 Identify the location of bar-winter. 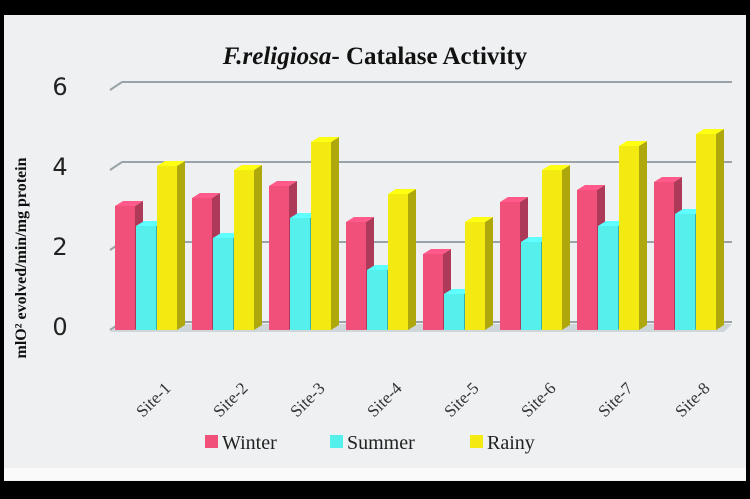
(437, 289).